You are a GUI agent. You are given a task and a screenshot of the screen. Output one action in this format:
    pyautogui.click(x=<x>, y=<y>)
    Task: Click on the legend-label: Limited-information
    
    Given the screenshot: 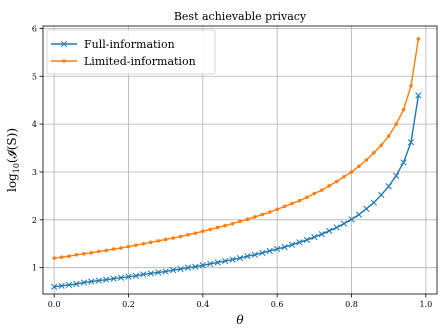 What is the action you would take?
    pyautogui.click(x=140, y=61)
    